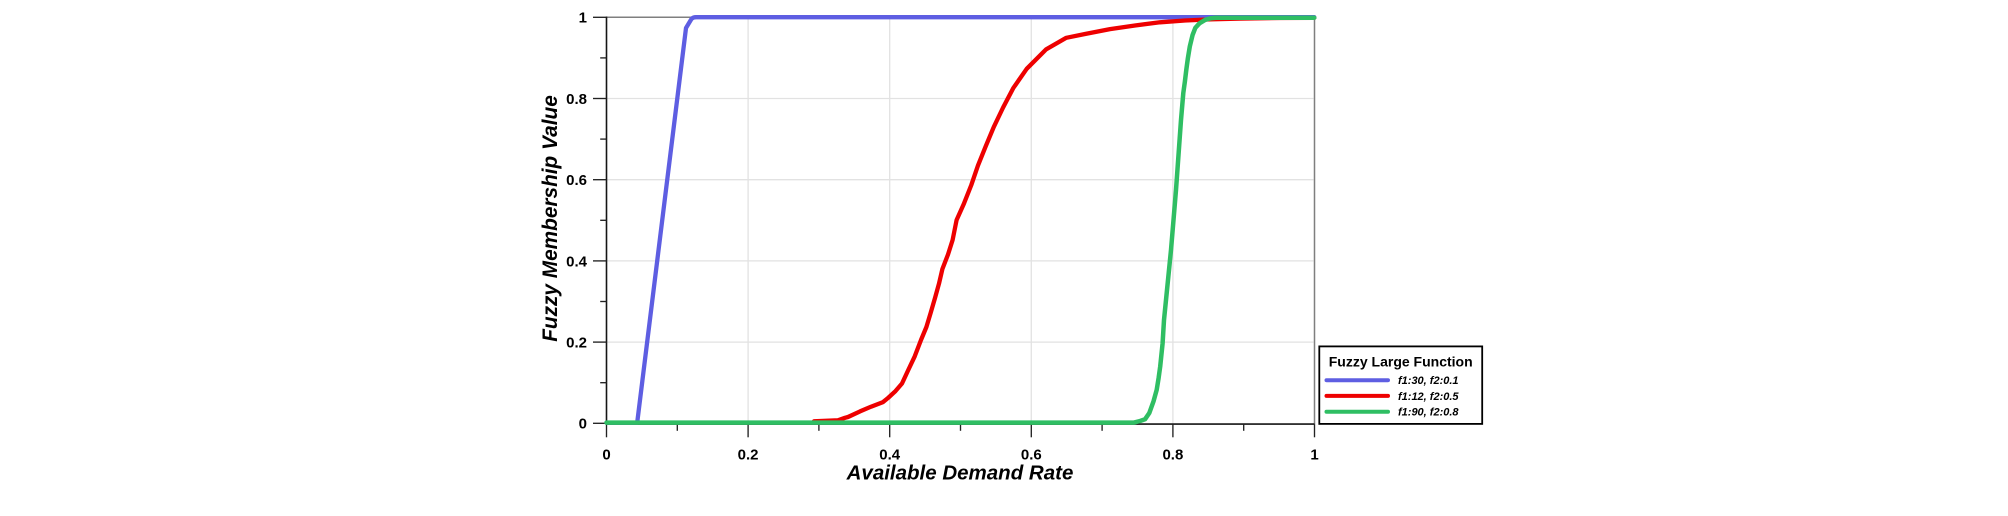 The image size is (2008, 516). Describe the element at coordinates (550, 218) in the screenshot. I see `svg-text: Fuzzy Membership Value` at that location.